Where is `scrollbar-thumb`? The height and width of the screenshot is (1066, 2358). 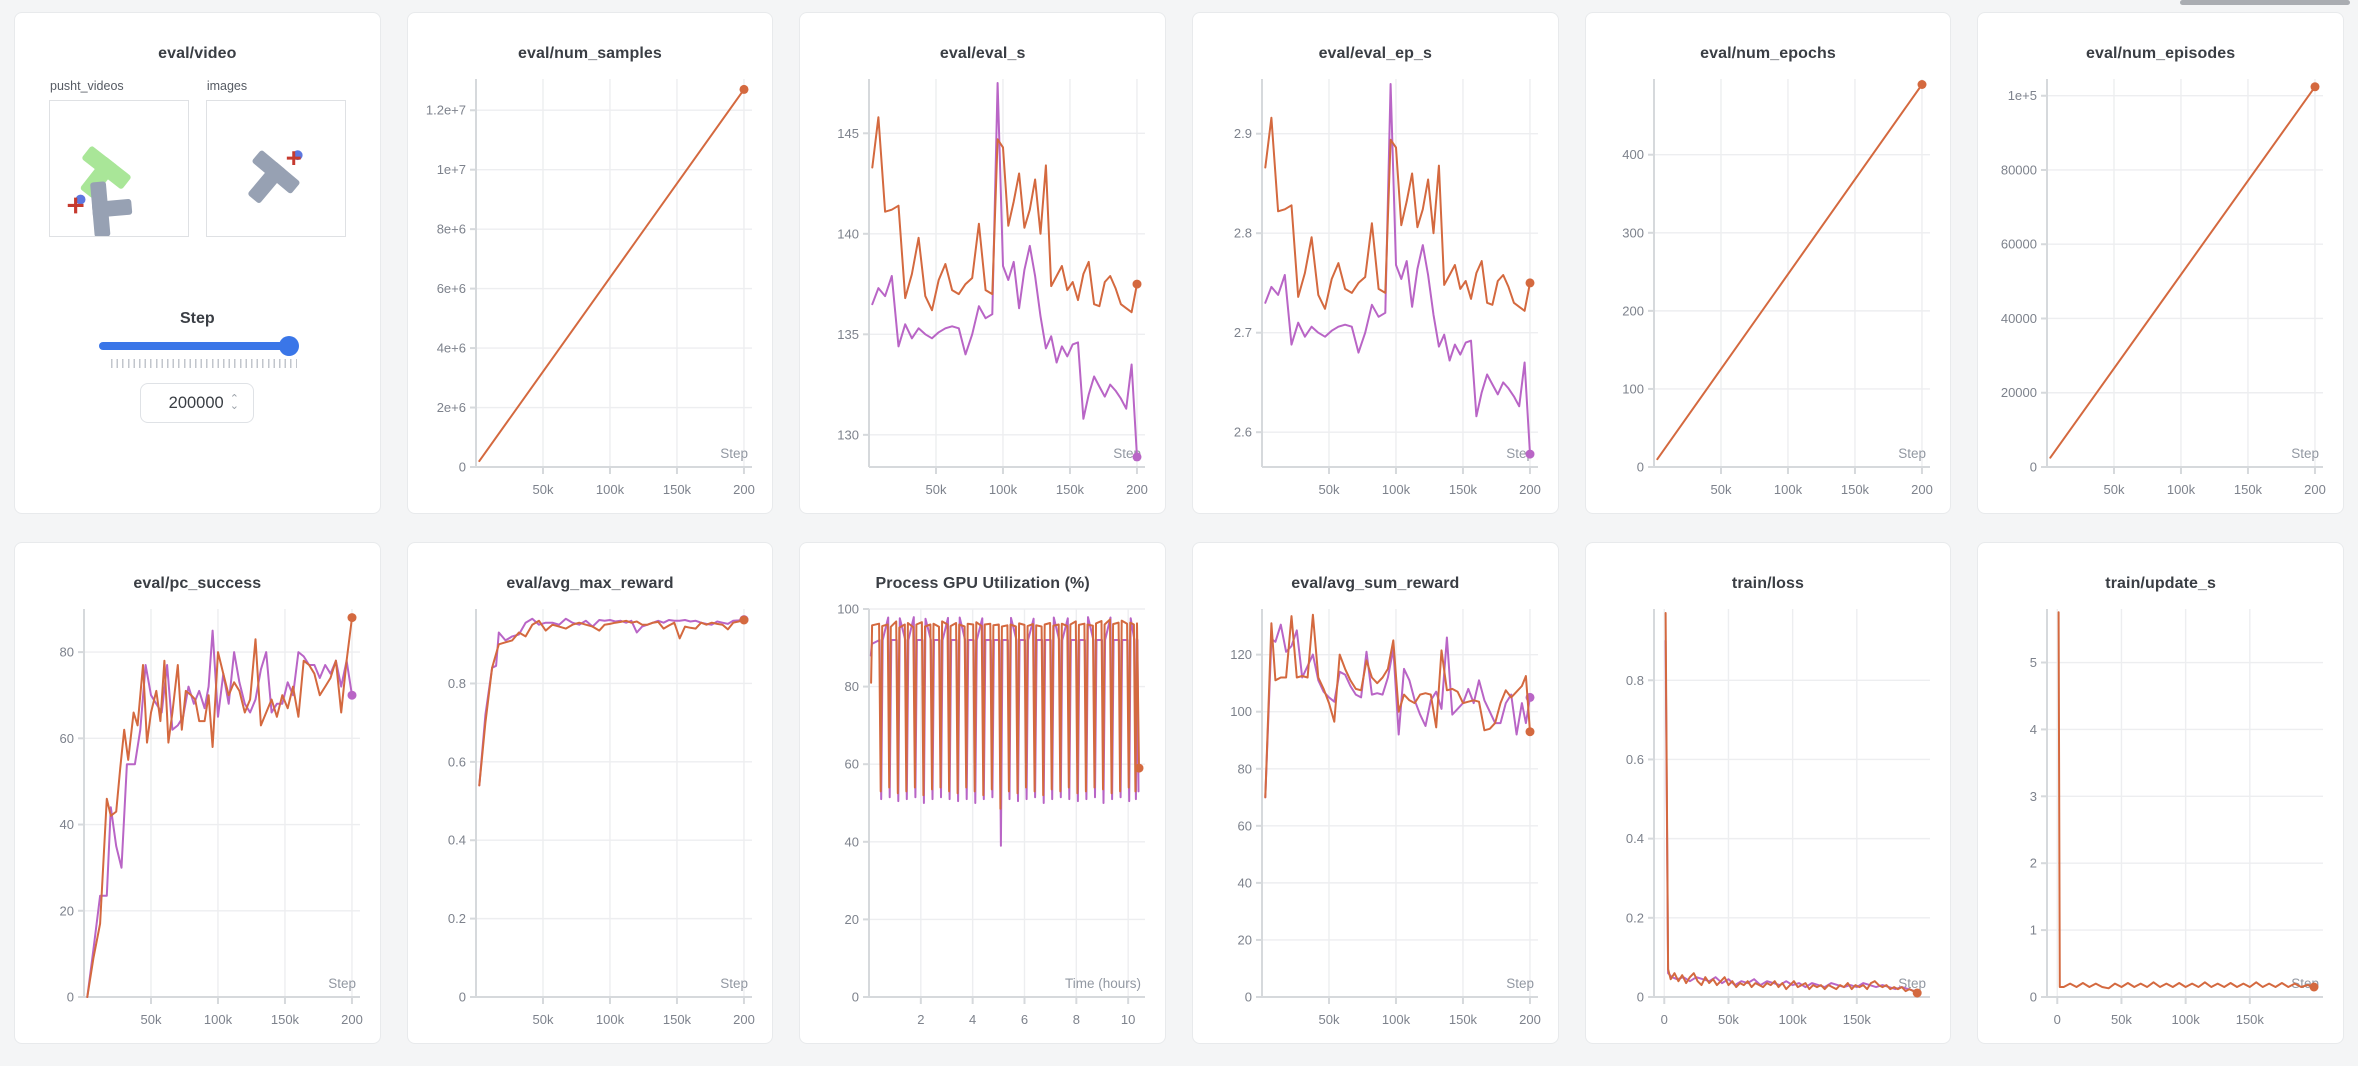 scrollbar-thumb is located at coordinates (2265, 2).